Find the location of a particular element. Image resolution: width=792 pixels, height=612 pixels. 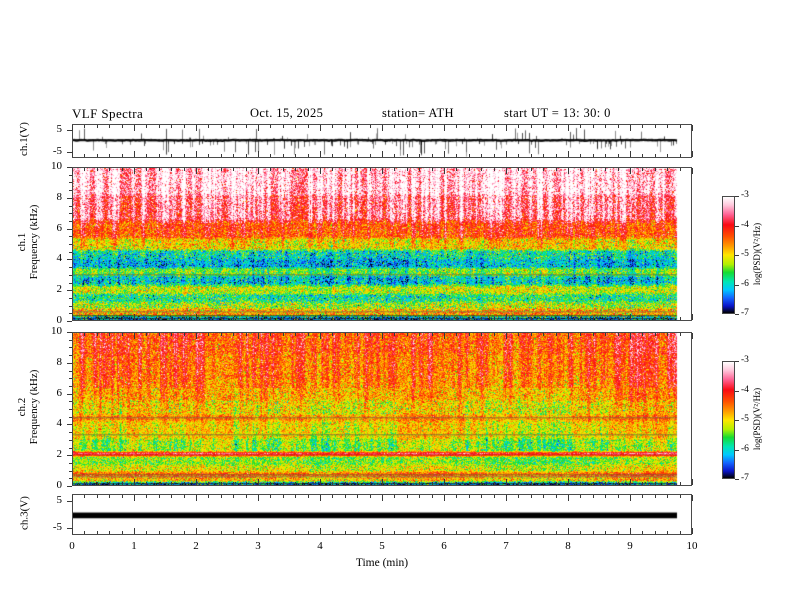

ch3-waveform-x-major-tick is located at coordinates (258, 498).